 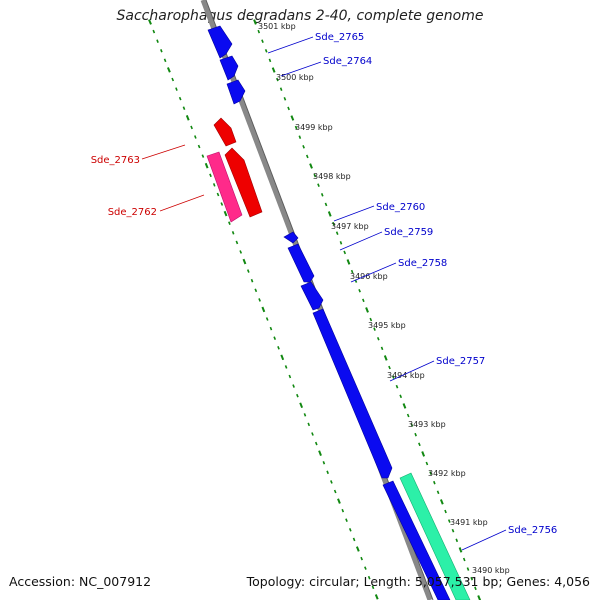 I want to click on reverse-strand-genes, so click(x=234, y=170).